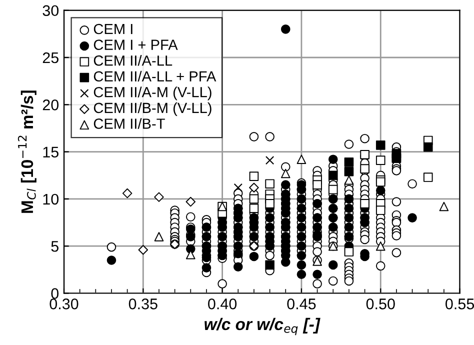 The width and height of the screenshot is (474, 345). What do you see at coordinates (380, 304) in the screenshot?
I see `x-tick-label: 0.50` at bounding box center [380, 304].